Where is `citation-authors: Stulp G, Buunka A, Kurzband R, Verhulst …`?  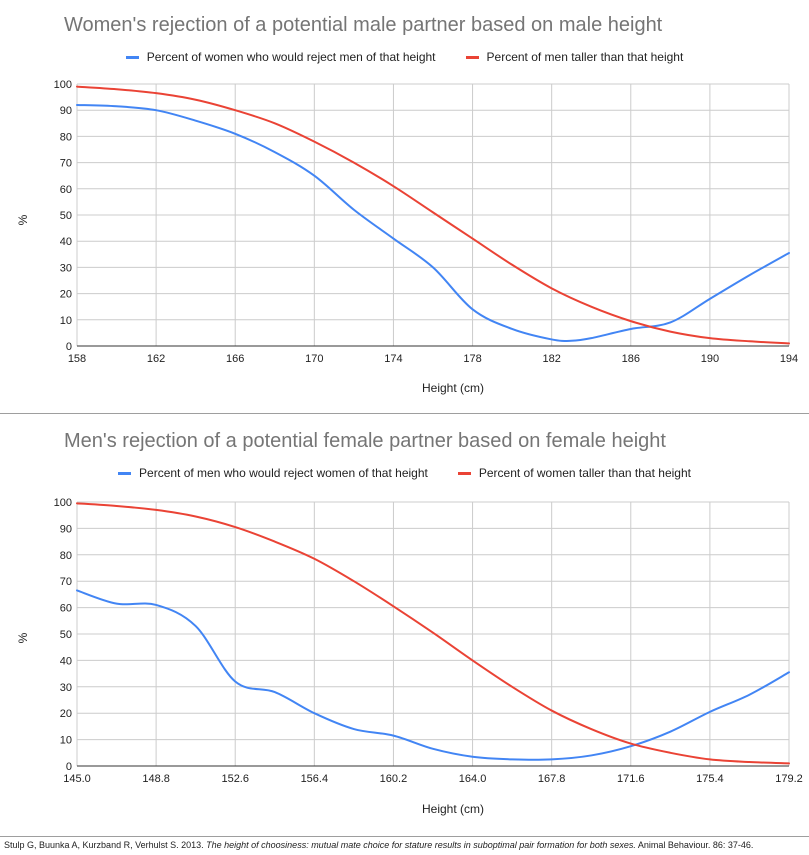
citation-authors: Stulp G, Buunka A, Kurzband R, Verhulst … is located at coordinates (105, 845).